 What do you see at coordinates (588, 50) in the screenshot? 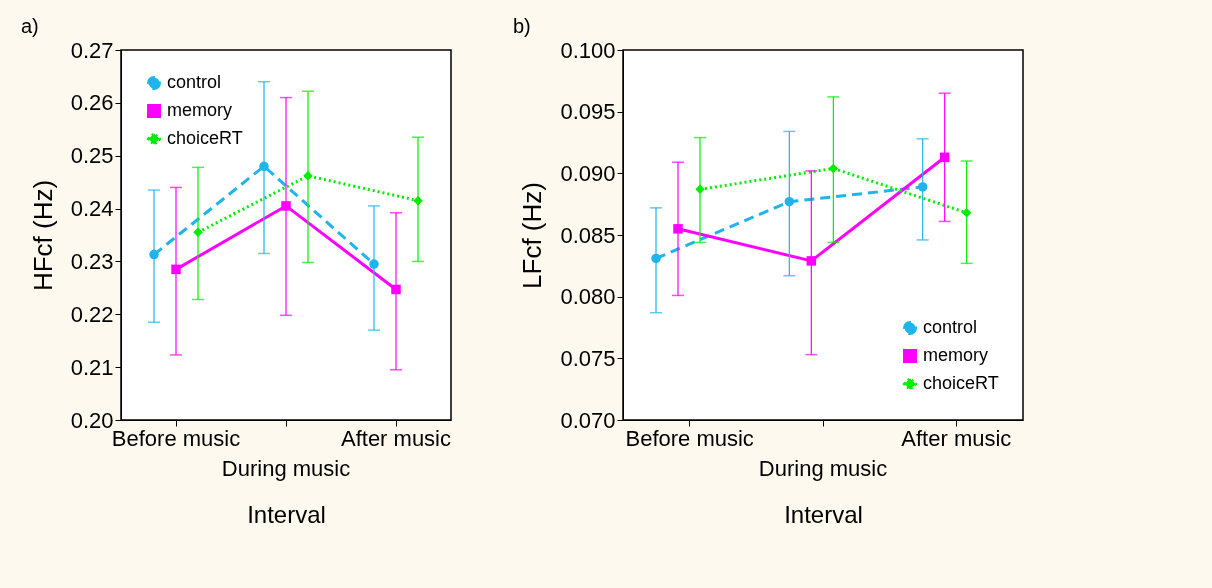
I see `y-tick-label: 0.100` at bounding box center [588, 50].